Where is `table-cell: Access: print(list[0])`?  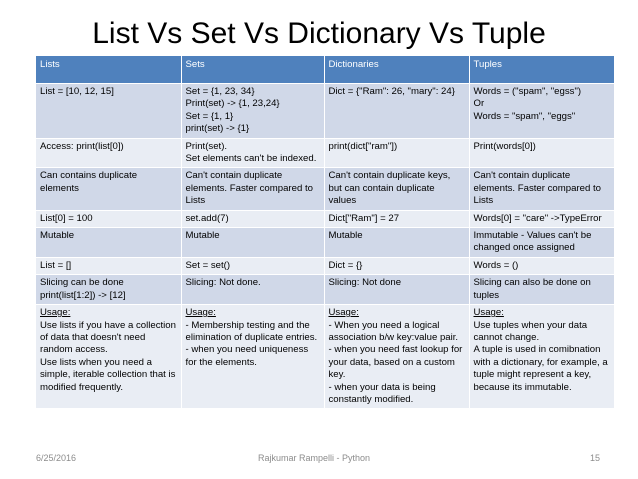 table-cell: Access: print(list[0]) is located at coordinates (109, 152).